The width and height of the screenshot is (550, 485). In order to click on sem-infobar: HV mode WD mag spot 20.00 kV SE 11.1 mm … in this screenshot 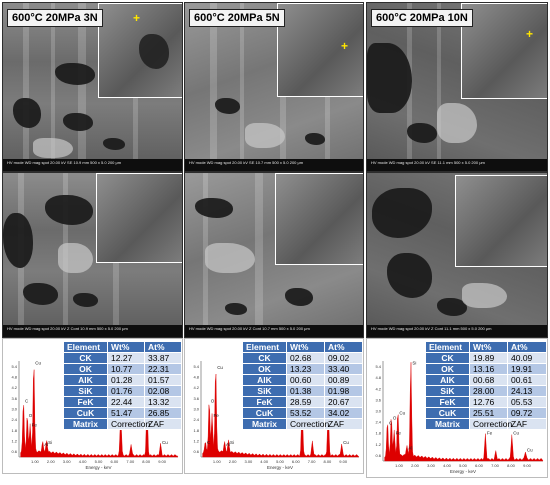, I will do `click(457, 165)`.